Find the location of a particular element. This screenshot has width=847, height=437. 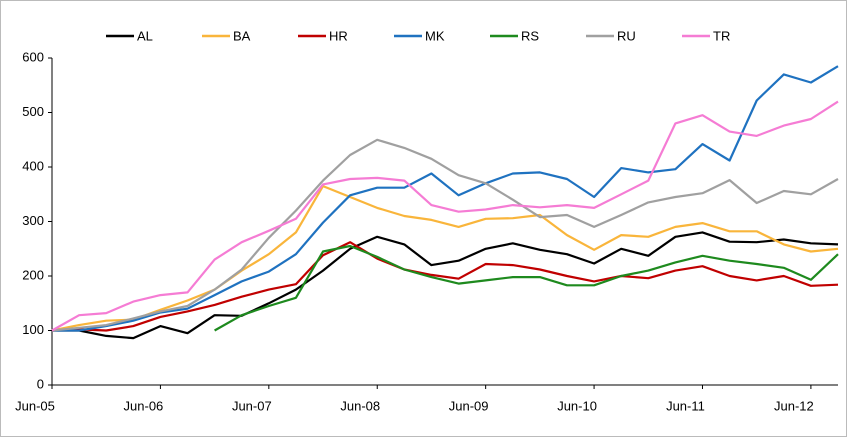

x-tick-label: Jun-11 is located at coordinates (685, 405).